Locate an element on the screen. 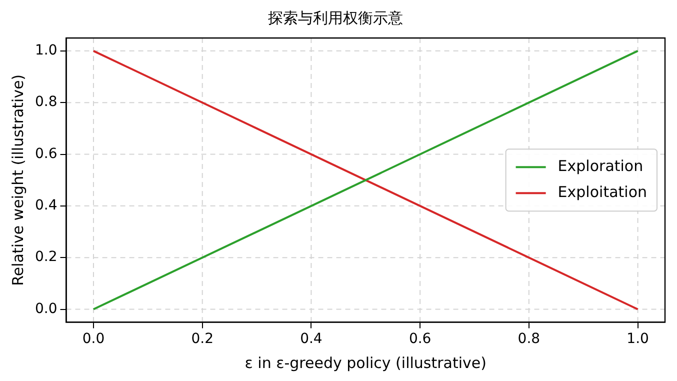 The image size is (677, 381). x-axis-title: ε in ε-greedy policy (illustrative) is located at coordinates (365, 363).